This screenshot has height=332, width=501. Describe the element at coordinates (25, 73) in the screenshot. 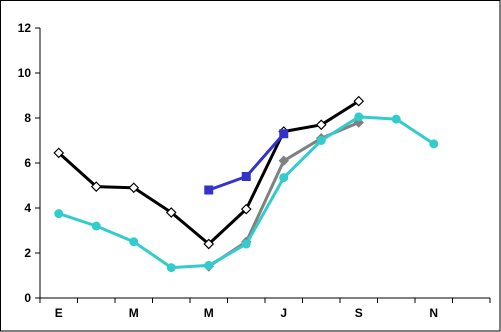

I see `y-tick-label: 10` at that location.